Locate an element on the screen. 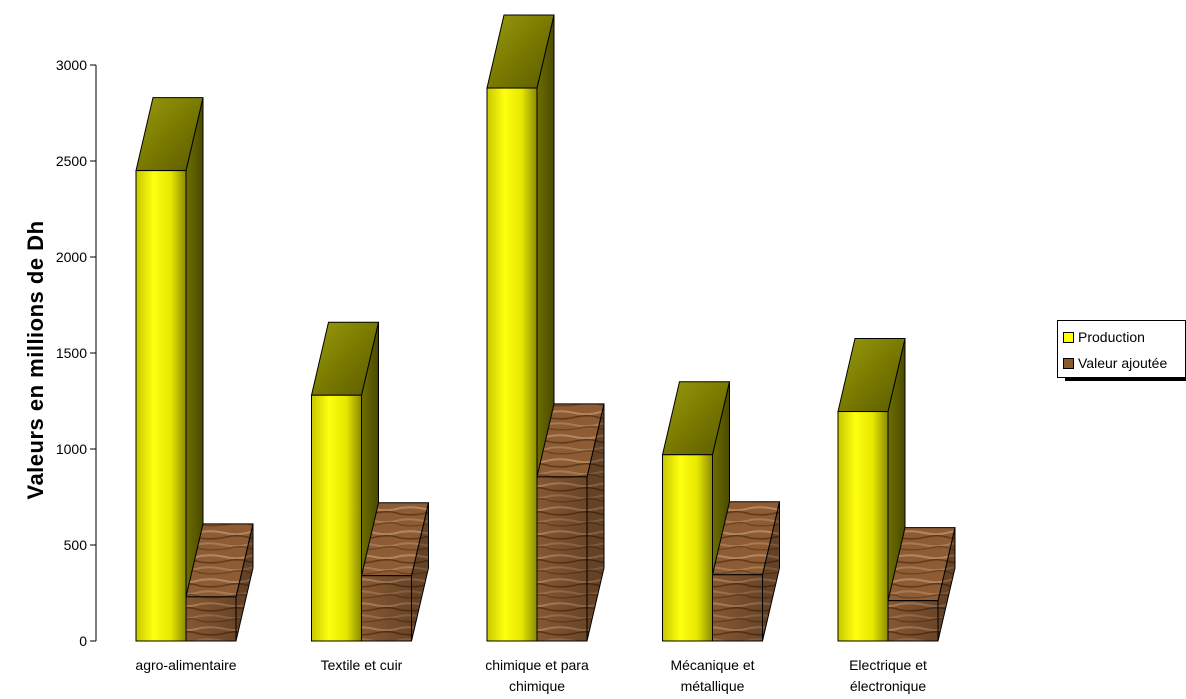 The width and height of the screenshot is (1186, 699). legend-label-valeur-ajoutee: Valeur ajoutée is located at coordinates (1123, 363).